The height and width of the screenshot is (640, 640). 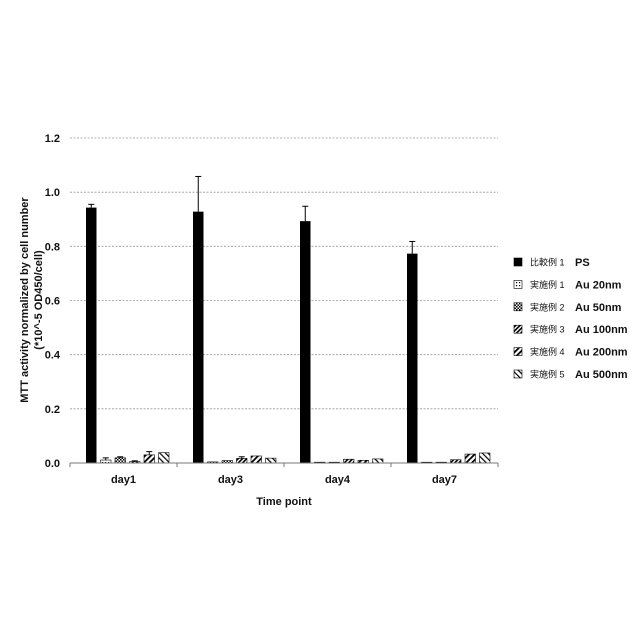 What do you see at coordinates (568, 307) in the screenshot?
I see `legend-item: 実施例 2 Au 50nm` at bounding box center [568, 307].